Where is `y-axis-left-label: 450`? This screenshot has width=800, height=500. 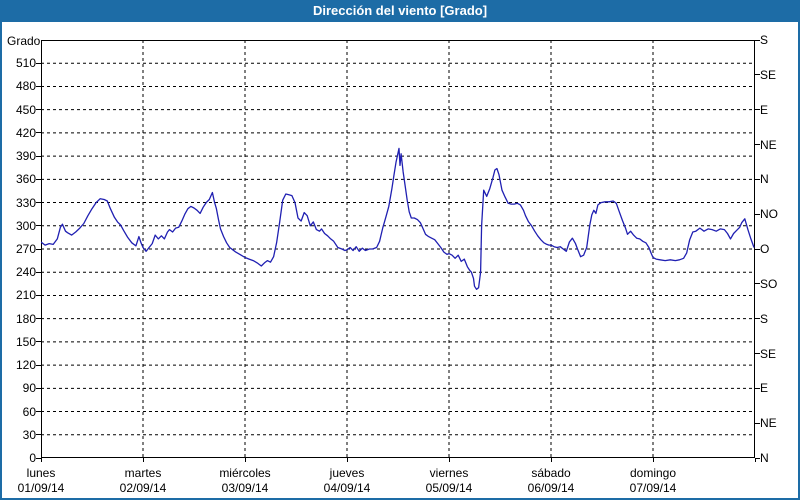 y-axis-left-label: 450 is located at coordinates (25, 109).